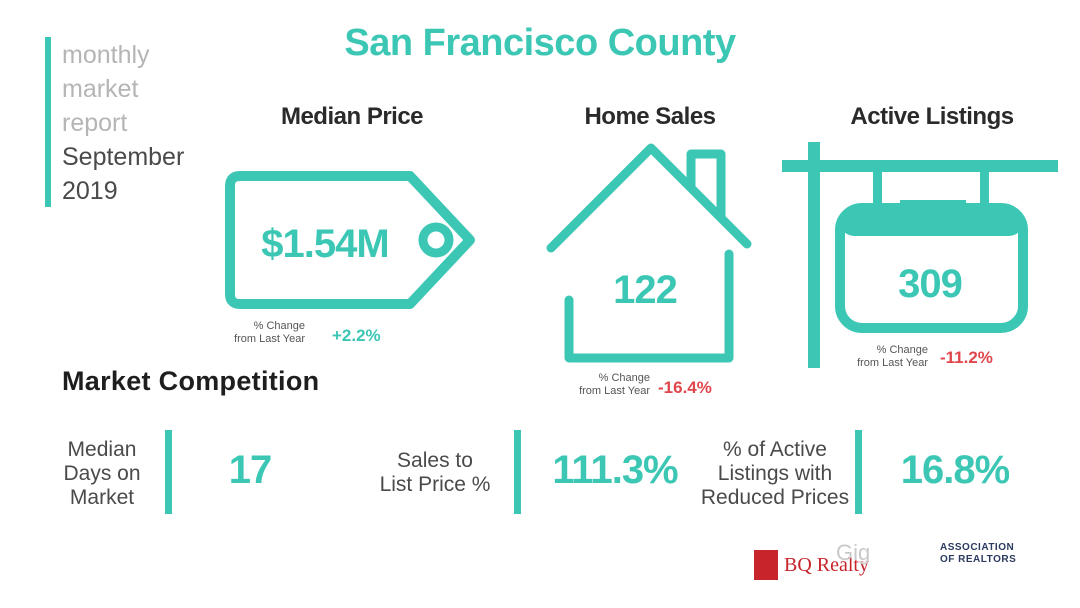 Image resolution: width=1080 pixels, height=608 pixels. I want to click on house-icon, so click(649, 253).